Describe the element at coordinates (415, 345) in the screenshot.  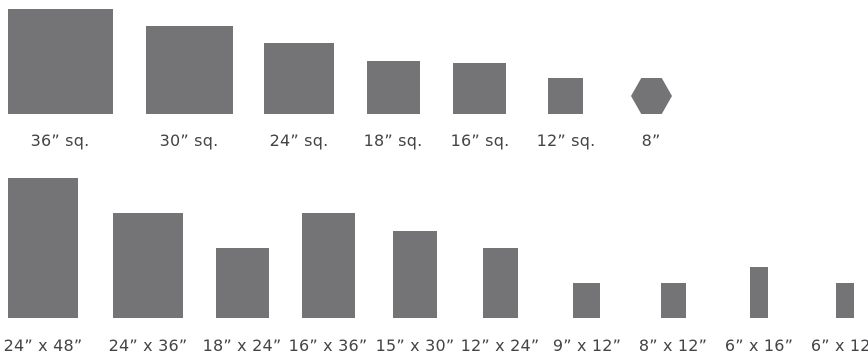
I see `label-15x30: 15” x 30”` at that location.